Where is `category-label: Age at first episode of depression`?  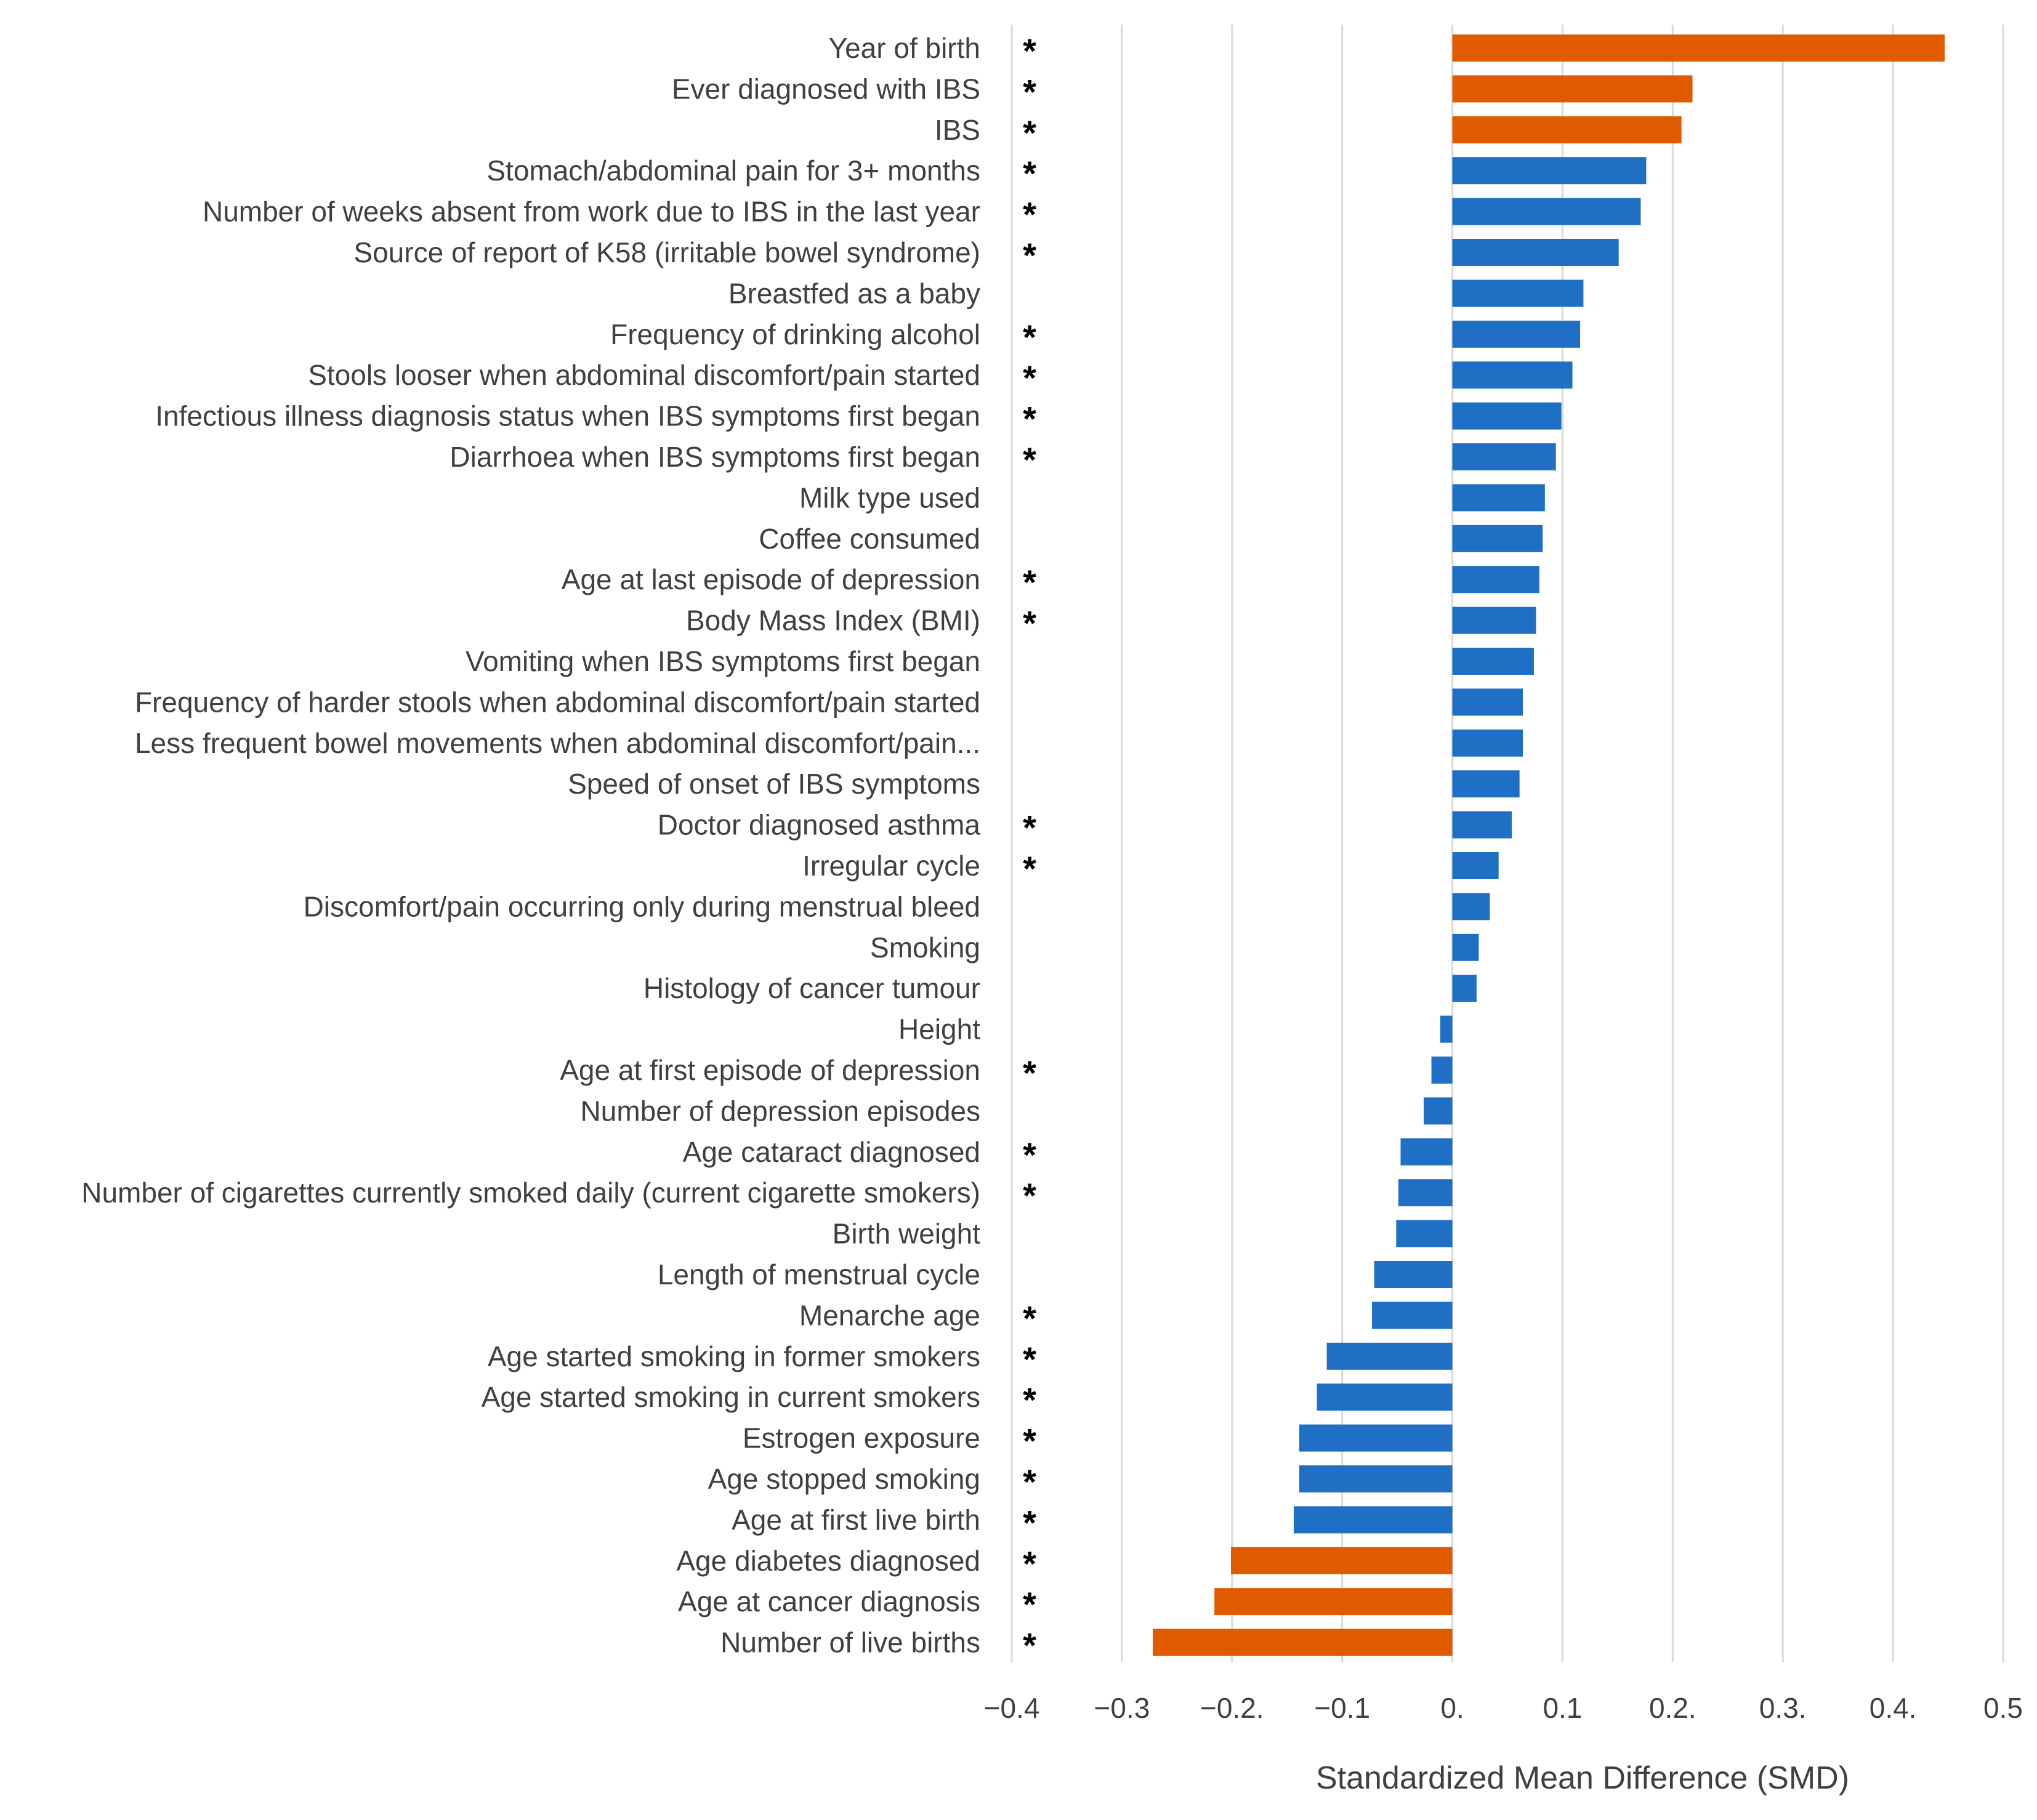 category-label: Age at first episode of depression is located at coordinates (770, 1070).